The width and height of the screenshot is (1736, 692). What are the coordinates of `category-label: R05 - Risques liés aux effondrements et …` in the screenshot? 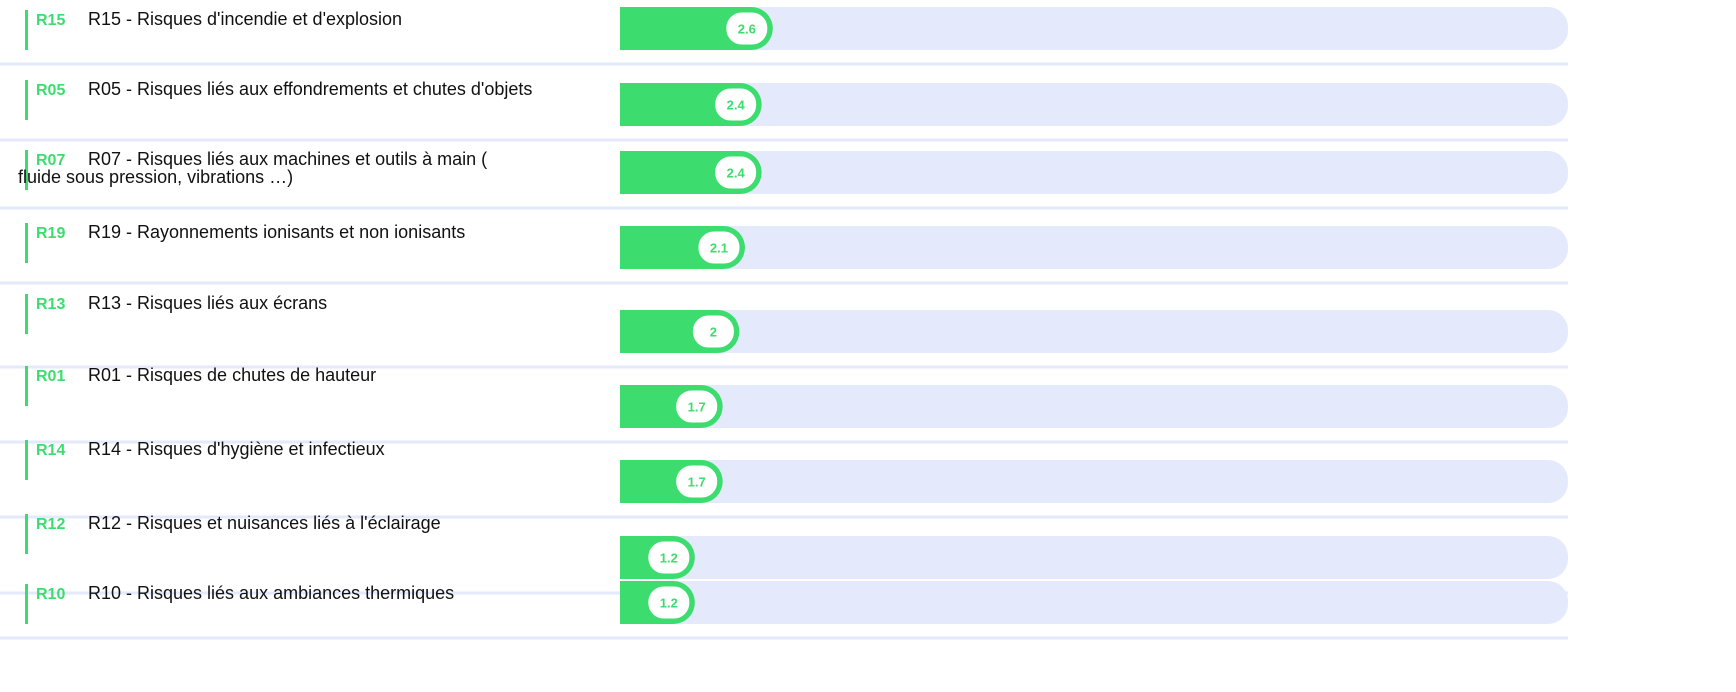 It's located at (310, 89).